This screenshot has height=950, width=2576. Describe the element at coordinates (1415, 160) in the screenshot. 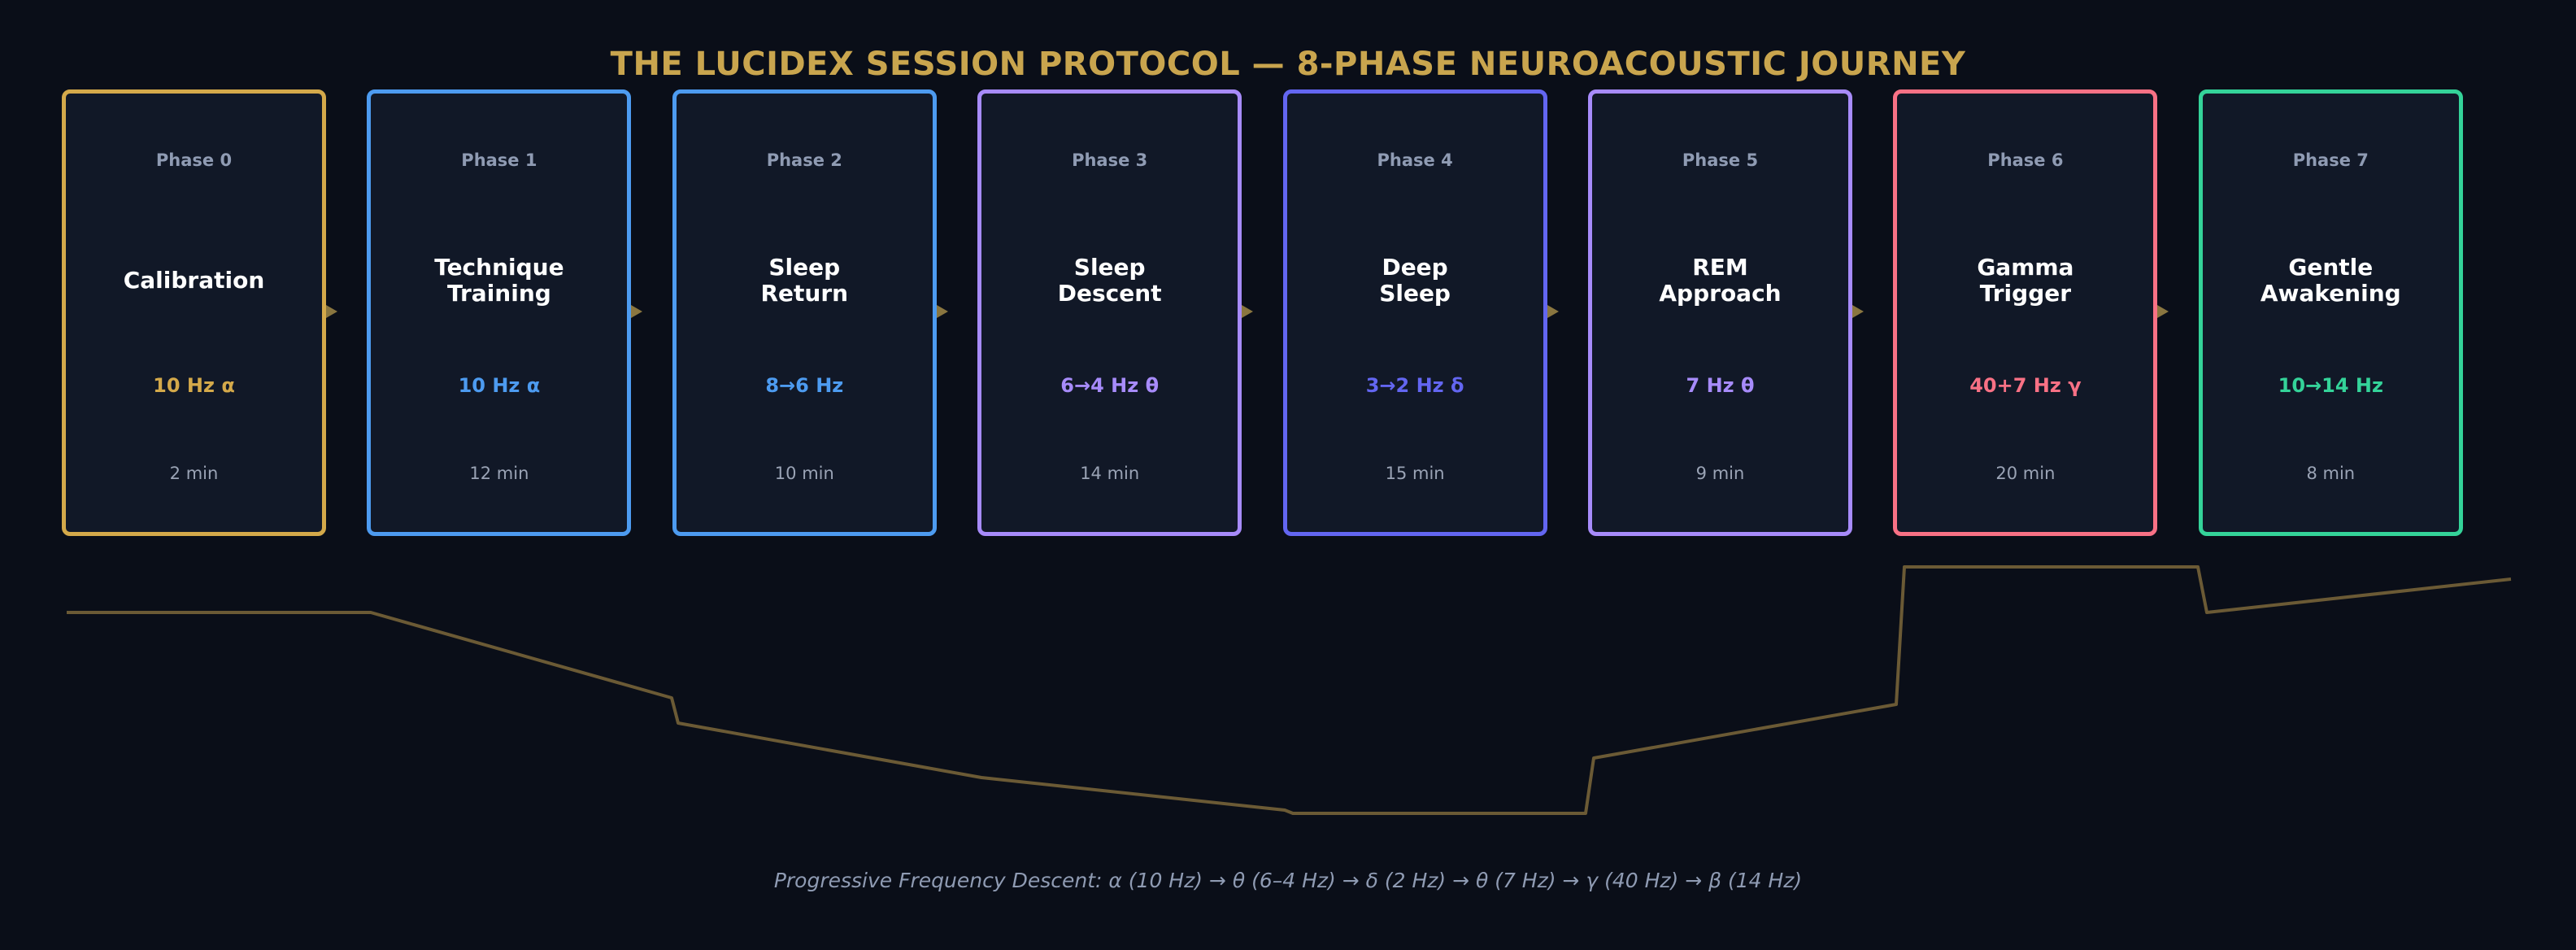

I see `phase-label: Phase 4` at that location.